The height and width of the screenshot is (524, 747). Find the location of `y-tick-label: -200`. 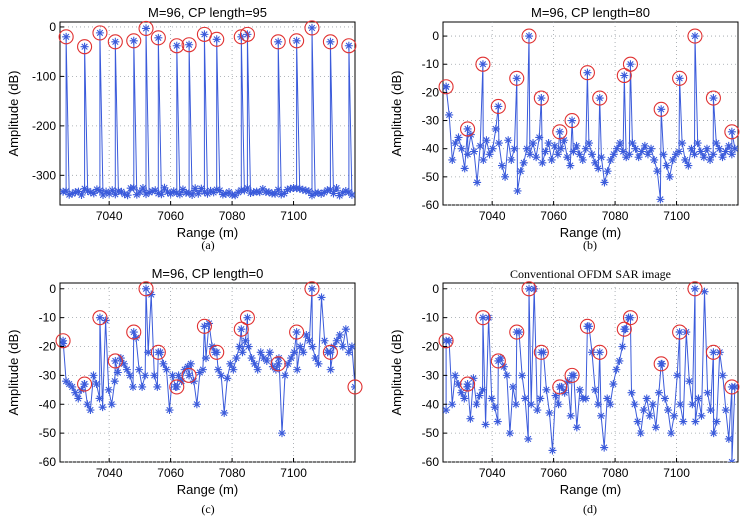

y-tick-label: -200 is located at coordinates (44, 126).